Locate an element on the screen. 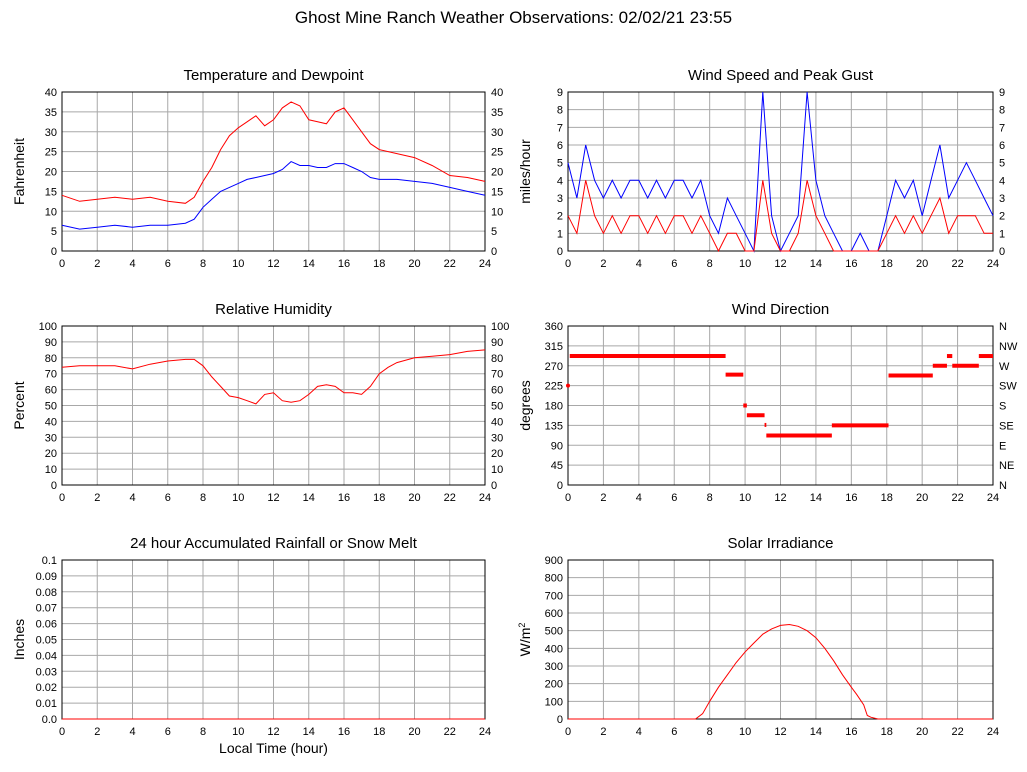  y-tick-label: 270 is located at coordinates (554, 367).